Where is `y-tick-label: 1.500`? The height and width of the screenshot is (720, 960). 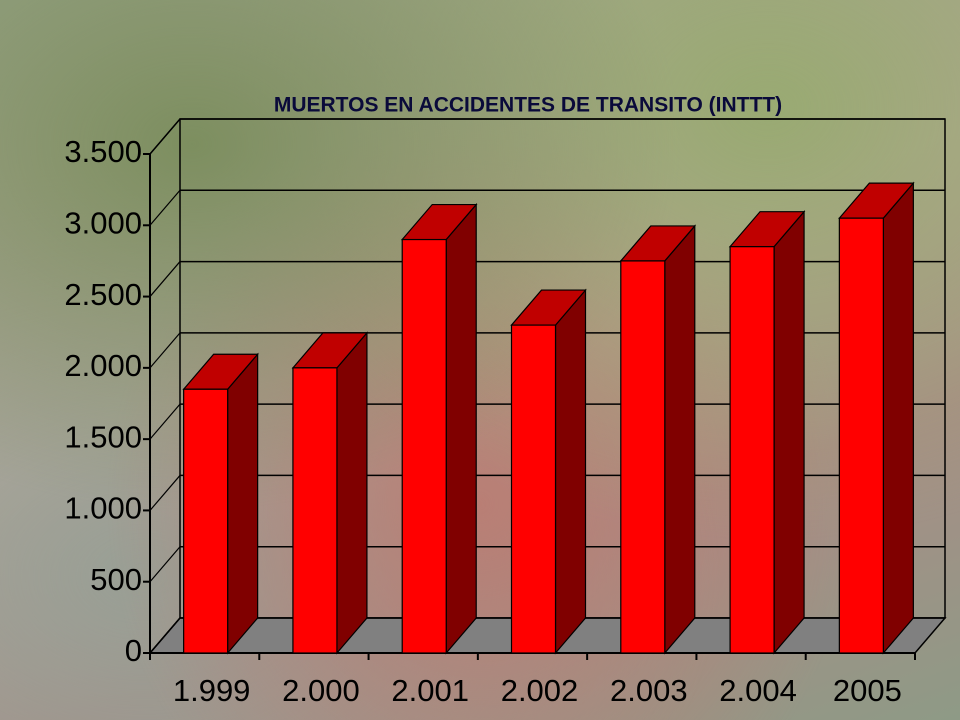
y-tick-label: 1.500 is located at coordinates (103, 436).